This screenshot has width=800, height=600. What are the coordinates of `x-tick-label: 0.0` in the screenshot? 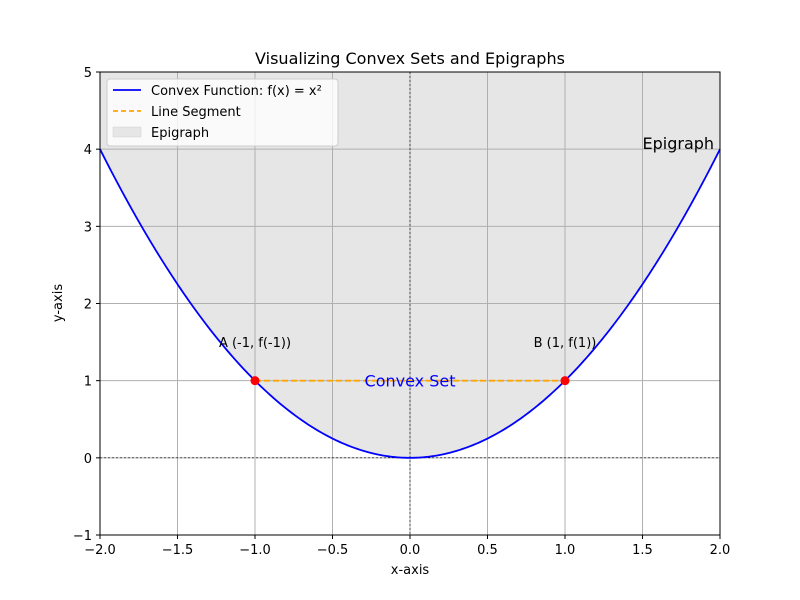 It's located at (410, 550).